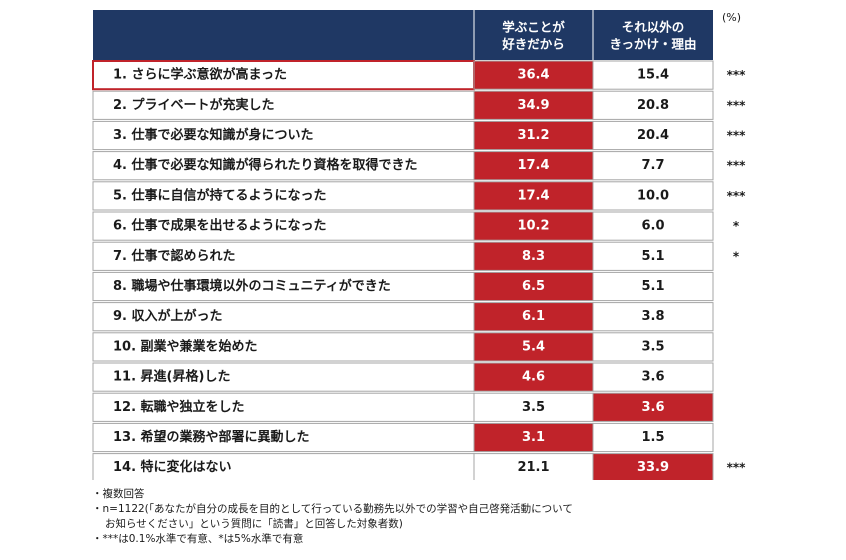 The height and width of the screenshot is (560, 846). What do you see at coordinates (172, 467) in the screenshot?
I see `row-label: 14. 特に変化はない` at bounding box center [172, 467].